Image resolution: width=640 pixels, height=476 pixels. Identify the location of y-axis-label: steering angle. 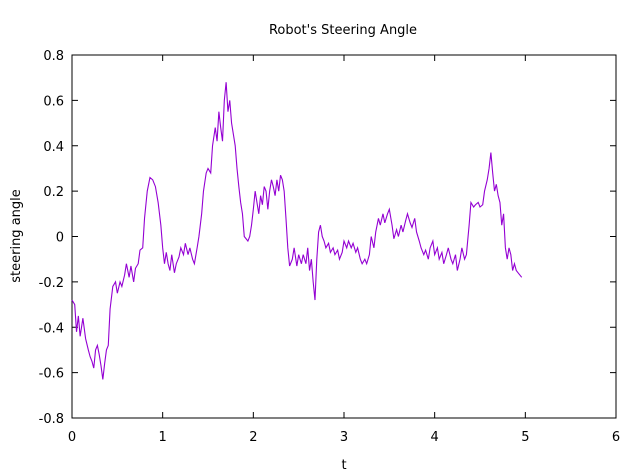
(16, 236).